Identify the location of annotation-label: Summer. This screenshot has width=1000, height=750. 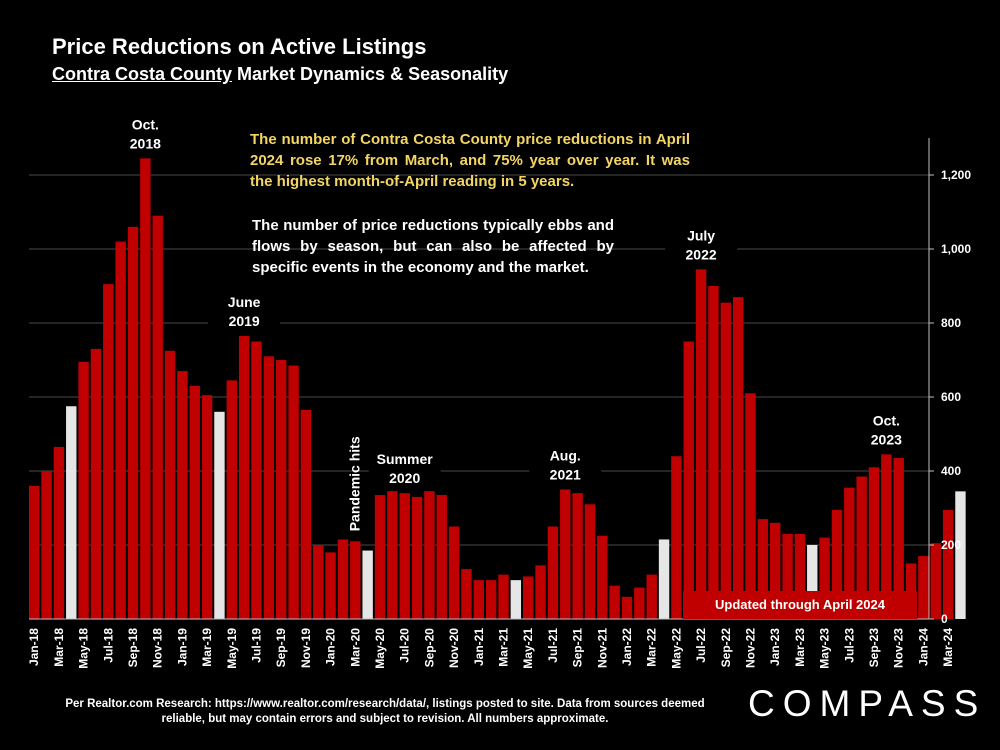
(405, 459).